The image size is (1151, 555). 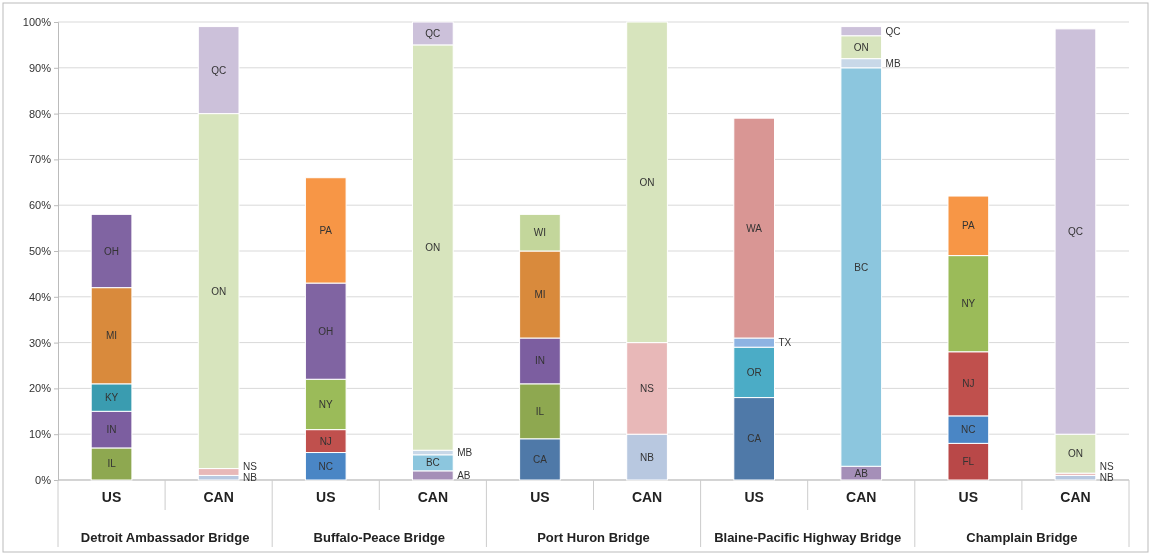 What do you see at coordinates (112, 251) in the screenshot?
I see `series-label: OH` at bounding box center [112, 251].